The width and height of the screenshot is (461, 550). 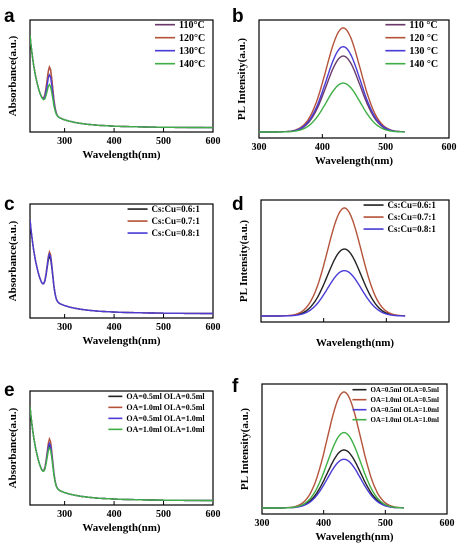 What do you see at coordinates (238, 16) in the screenshot?
I see `panel-label: b` at bounding box center [238, 16].